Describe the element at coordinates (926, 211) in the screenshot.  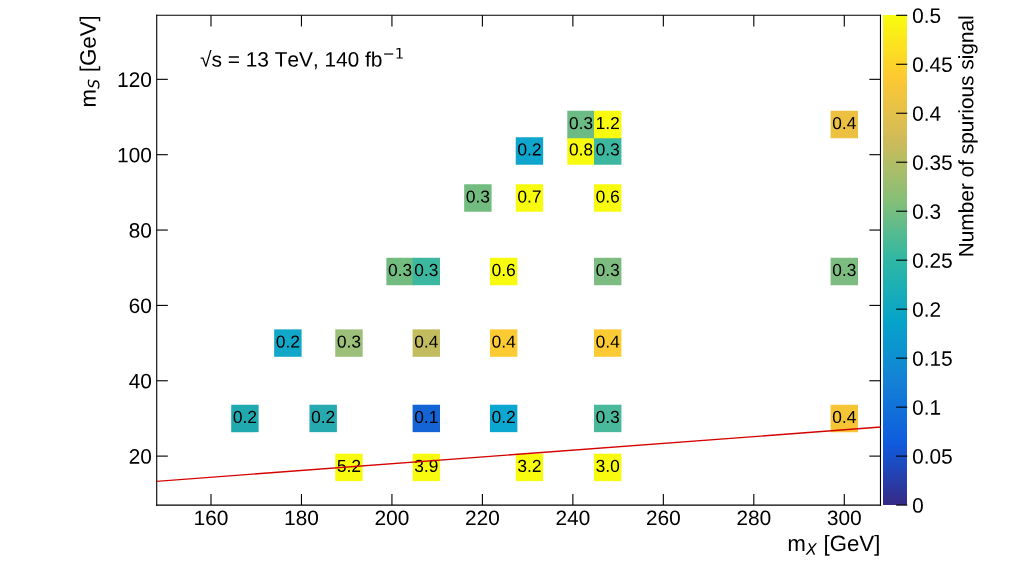
I see `color-bar-label: 0.3` at that location.